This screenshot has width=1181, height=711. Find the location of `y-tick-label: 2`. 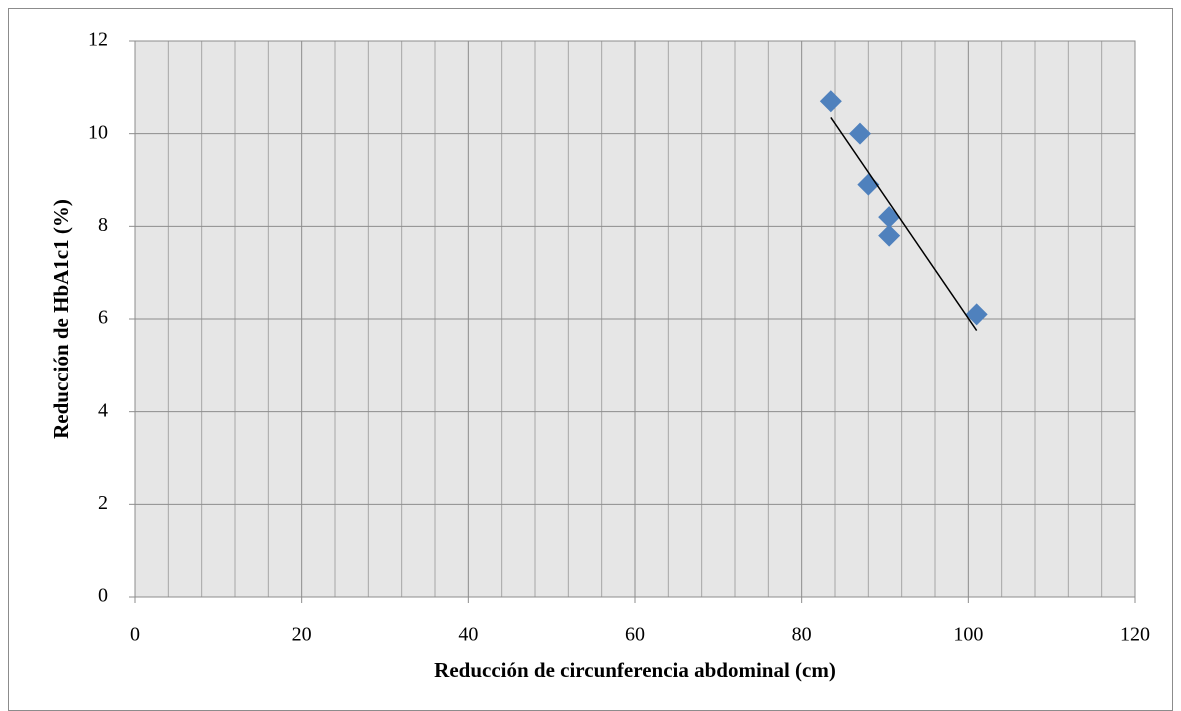

y-tick-label: 2 is located at coordinates (103, 503).